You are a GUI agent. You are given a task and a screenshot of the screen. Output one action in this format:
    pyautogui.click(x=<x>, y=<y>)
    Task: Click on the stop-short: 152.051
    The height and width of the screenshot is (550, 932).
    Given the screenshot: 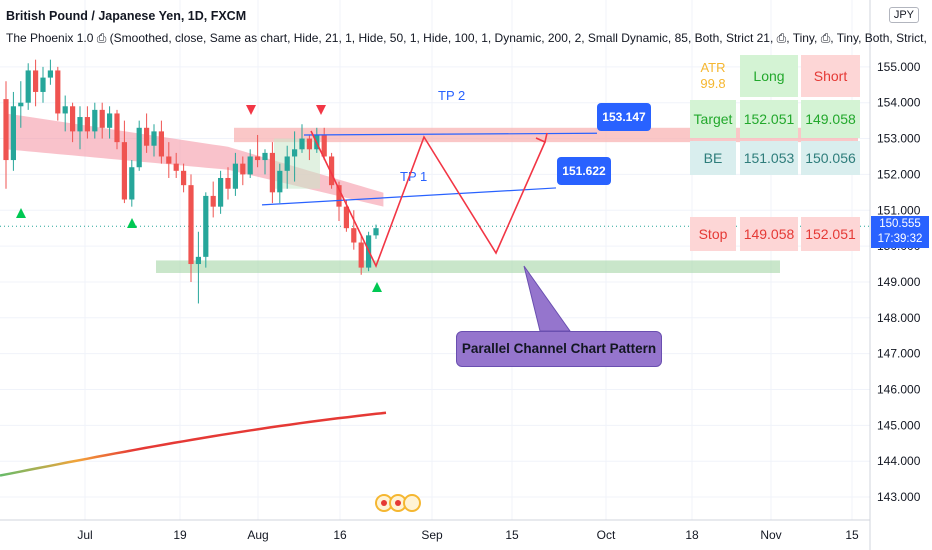 What is the action you would take?
    pyautogui.click(x=830, y=234)
    